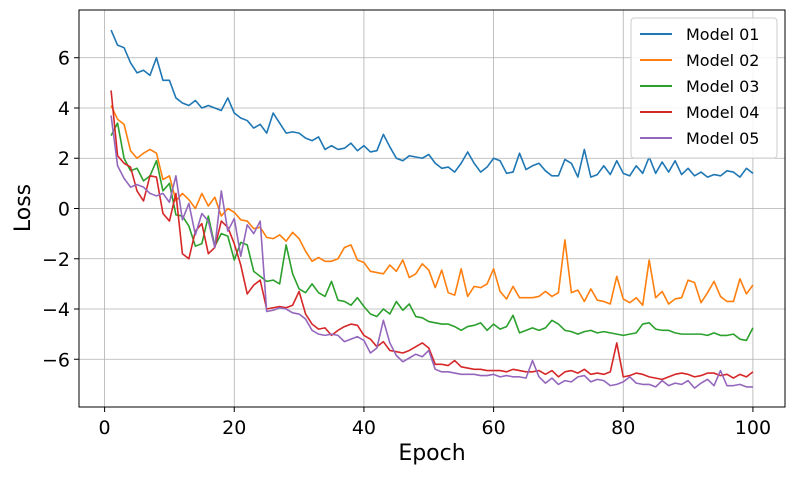 The width and height of the screenshot is (797, 478). I want to click on legend: Model 01 Model 02 Model 03 Model 04 Model 05, so click(704, 88).